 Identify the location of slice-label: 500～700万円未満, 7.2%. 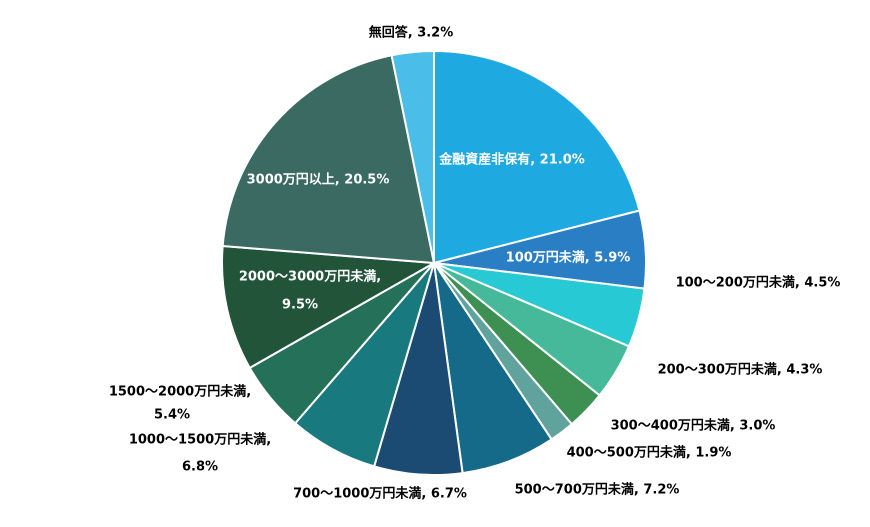
(597, 490).